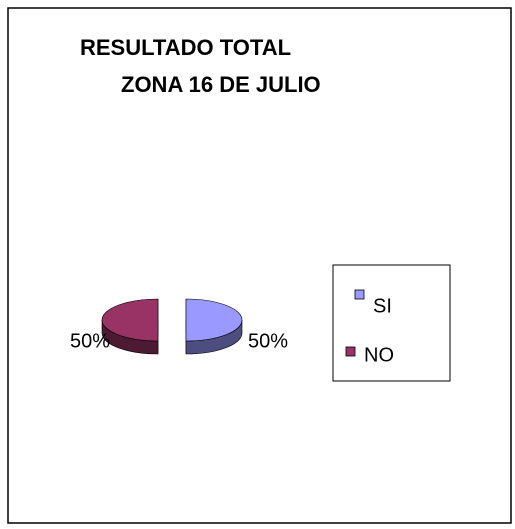 Image resolution: width=515 pixels, height=529 pixels. What do you see at coordinates (185, 47) in the screenshot?
I see `chart-title: RESULTADO TOTAL` at bounding box center [185, 47].